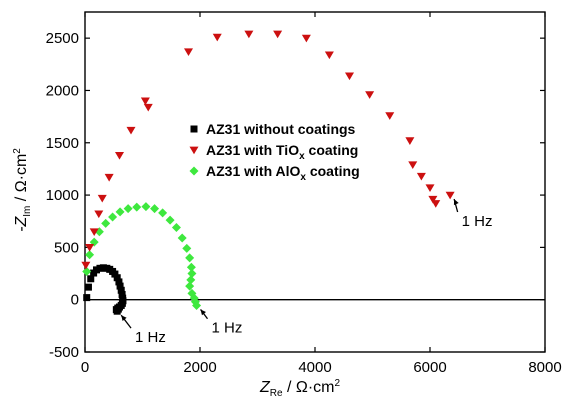 This screenshot has height=406, width=565. Describe the element at coordinates (62, 38) in the screenshot. I see `y-tick-label: 2500` at that location.